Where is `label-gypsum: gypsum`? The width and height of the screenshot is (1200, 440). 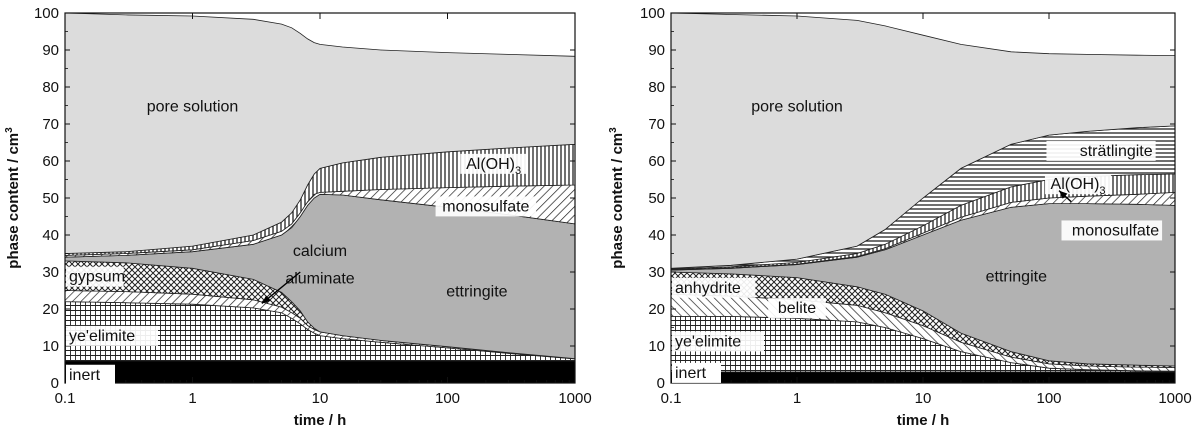
label-gypsum: gypsum is located at coordinates (97, 277).